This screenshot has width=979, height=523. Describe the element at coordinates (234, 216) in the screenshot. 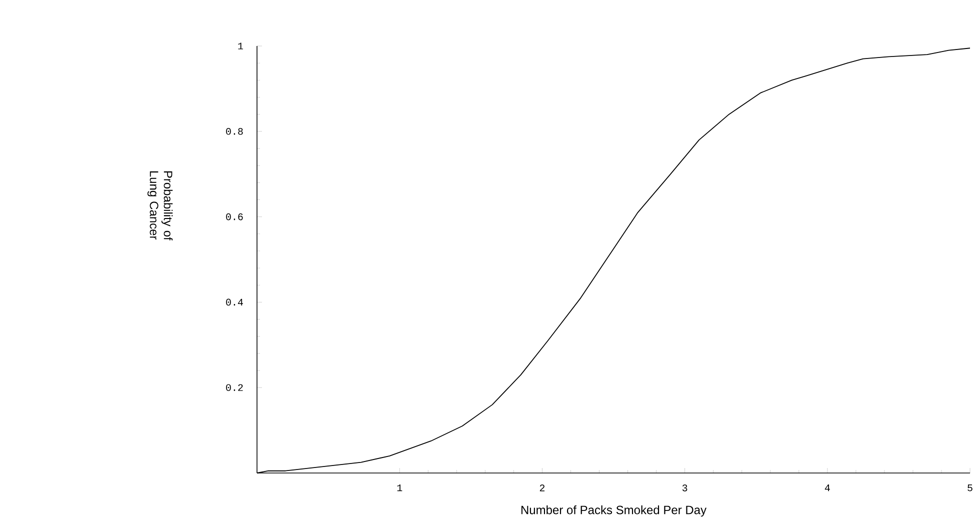

I see `y-tick-label: 0.6` at that location.